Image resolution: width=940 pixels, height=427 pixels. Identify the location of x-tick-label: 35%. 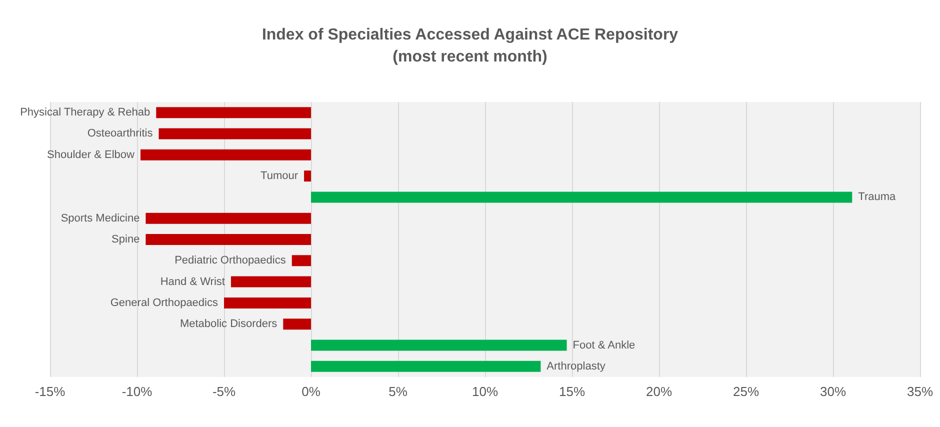
(920, 391).